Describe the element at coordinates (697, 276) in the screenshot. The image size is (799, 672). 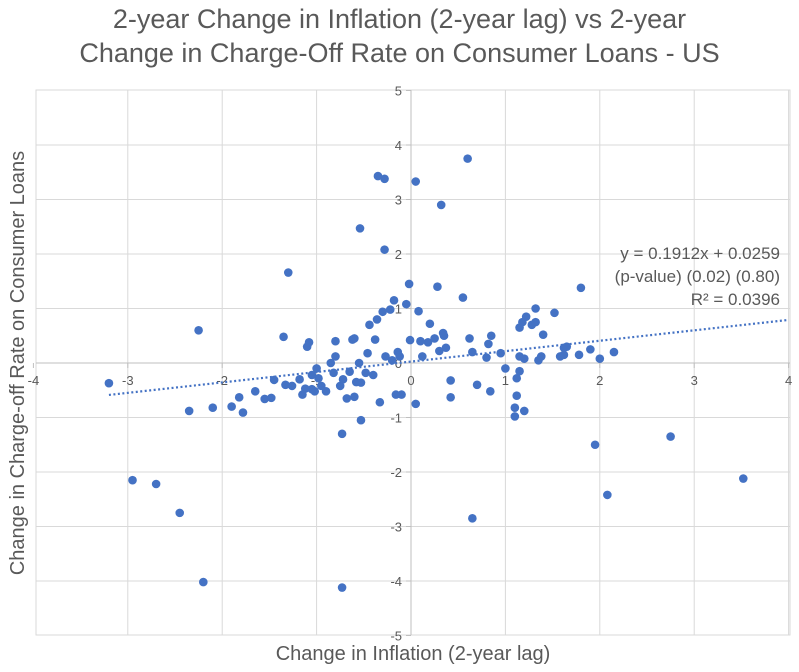
I see `regression-p-values: (p-value) (0.02) (0.80)` at that location.